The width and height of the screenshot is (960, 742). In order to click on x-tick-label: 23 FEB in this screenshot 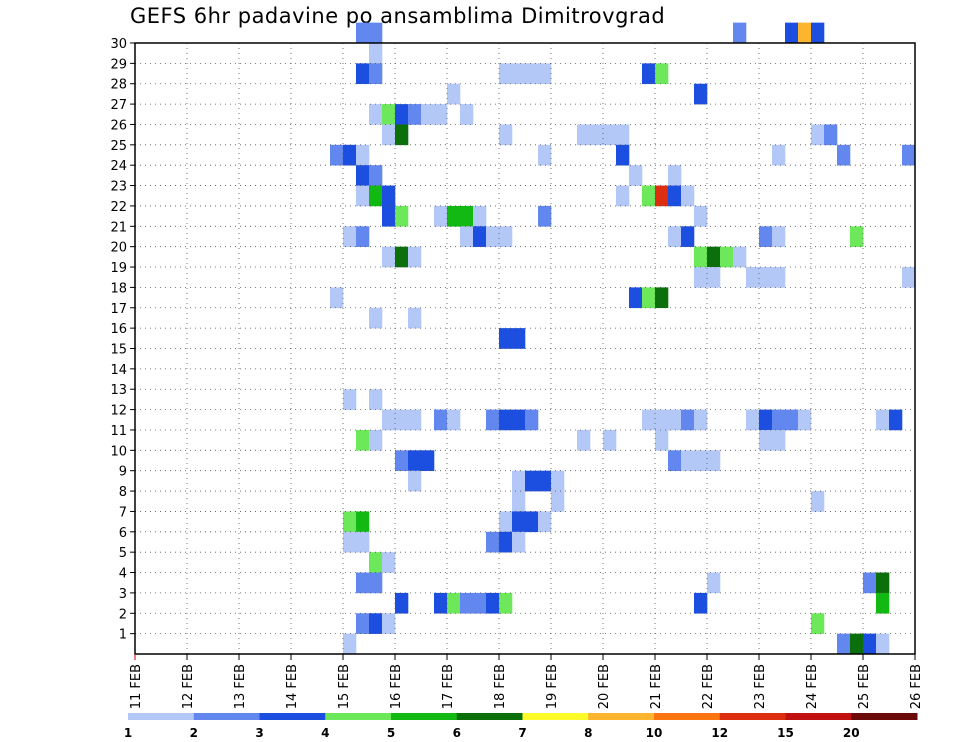, I will do `click(760, 686)`.